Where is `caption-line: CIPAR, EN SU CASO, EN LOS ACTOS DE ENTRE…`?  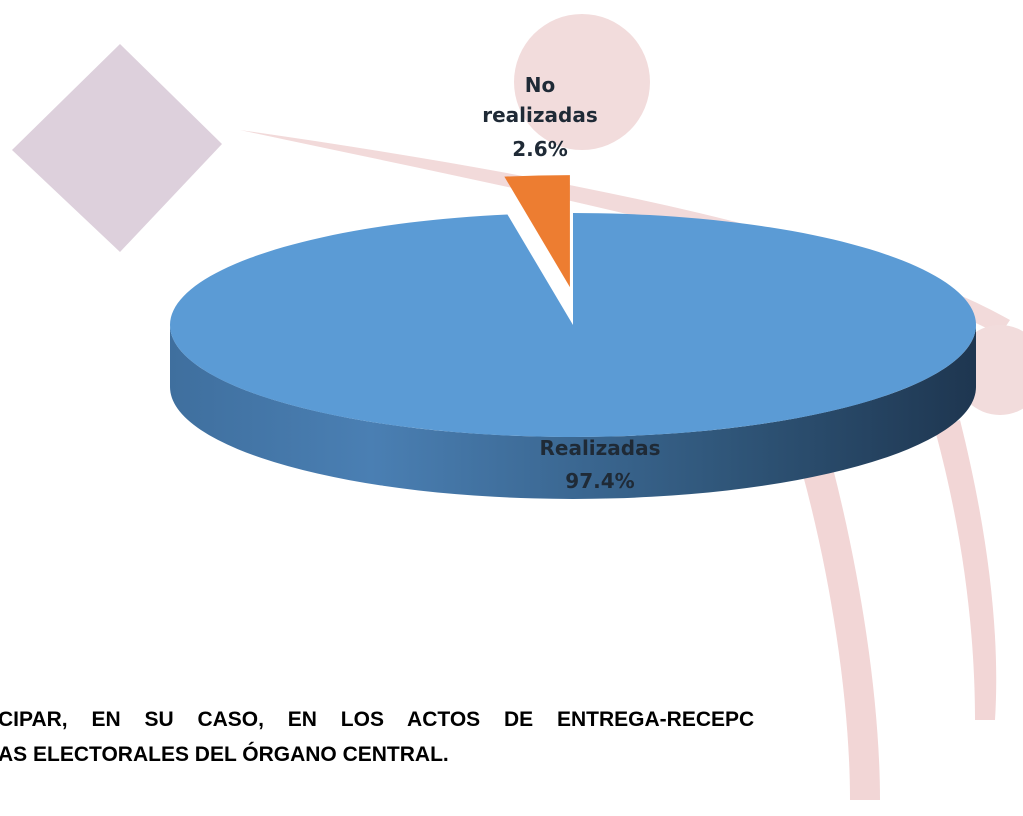 caption-line: CIPAR, EN SU CASO, EN LOS ACTOS DE ENTRE… is located at coordinates (377, 719).